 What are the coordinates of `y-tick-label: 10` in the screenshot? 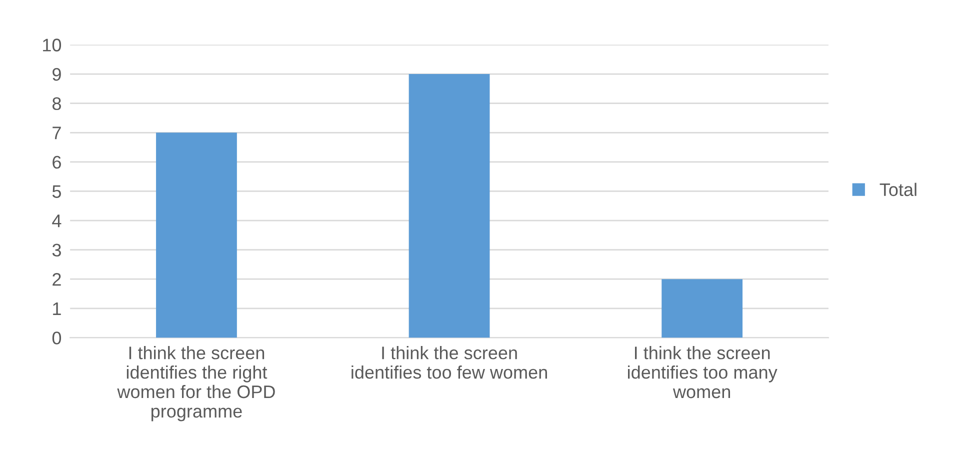 It's located at (52, 45).